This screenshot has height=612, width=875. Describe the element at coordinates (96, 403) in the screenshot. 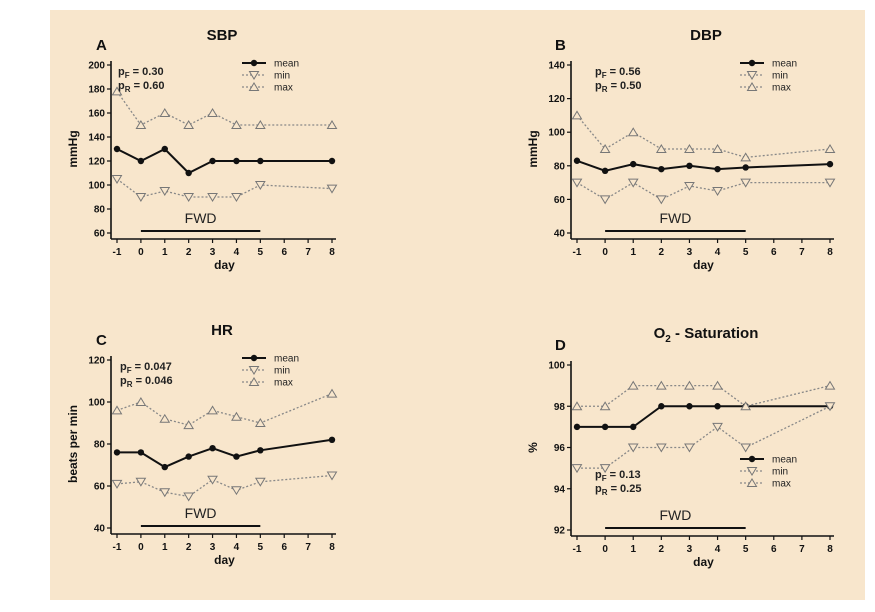

I see `y-tick-label: 100` at that location.